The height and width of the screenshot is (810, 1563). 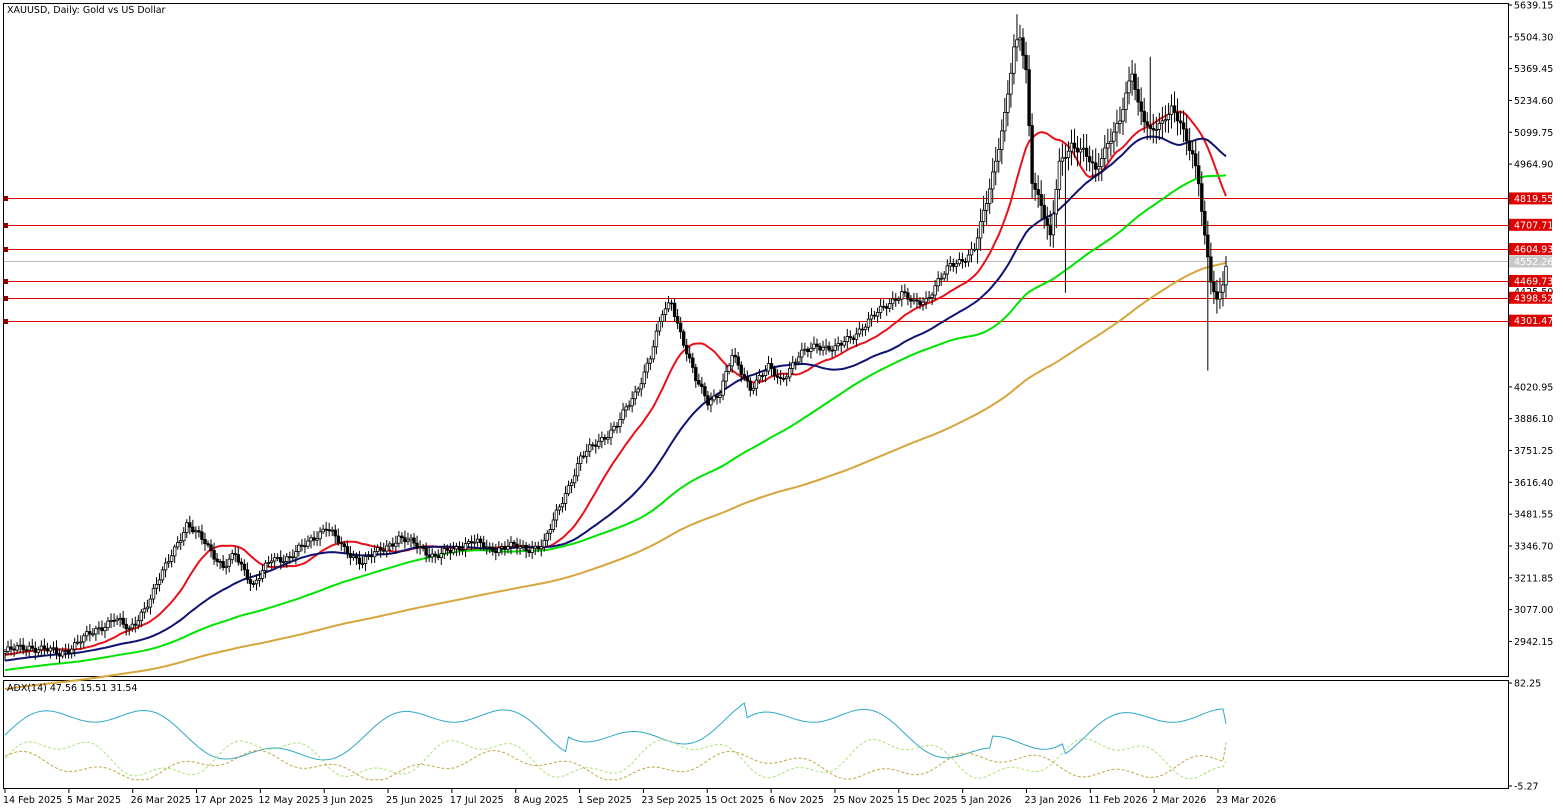 What do you see at coordinates (414, 800) in the screenshot?
I see `x-tick-label: 25 Jun 2025` at bounding box center [414, 800].